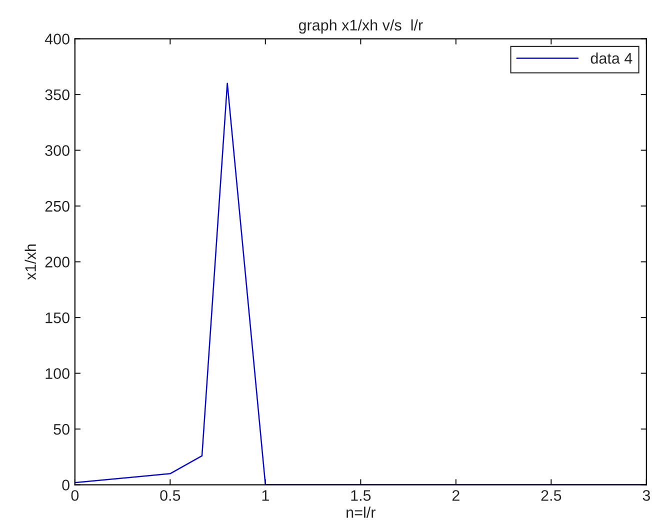  Describe the element at coordinates (646, 495) in the screenshot. I see `x-tick-label: 3` at that location.